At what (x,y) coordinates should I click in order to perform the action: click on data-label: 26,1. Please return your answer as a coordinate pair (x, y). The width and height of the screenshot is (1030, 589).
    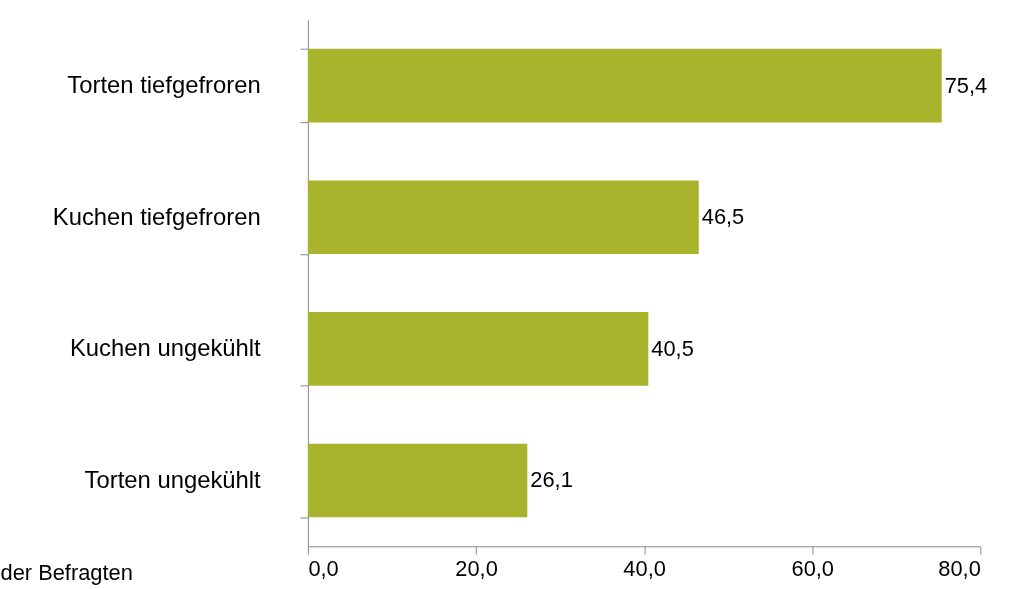
    Looking at the image, I should click on (551, 480).